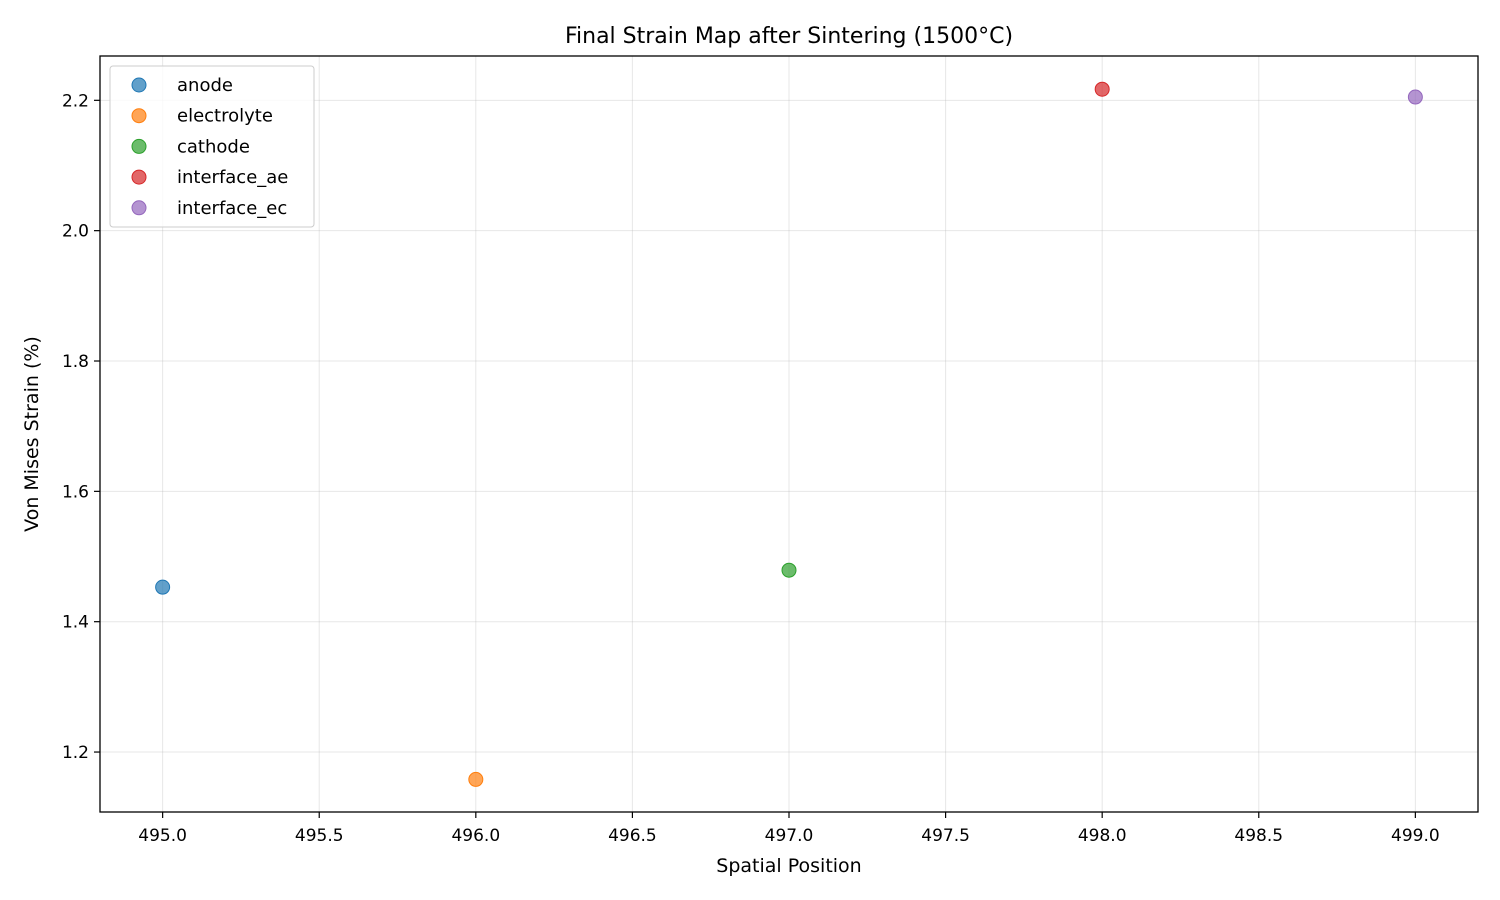 The width and height of the screenshot is (1500, 900). I want to click on legend-label-interface_ec: interface_ec, so click(232, 208).